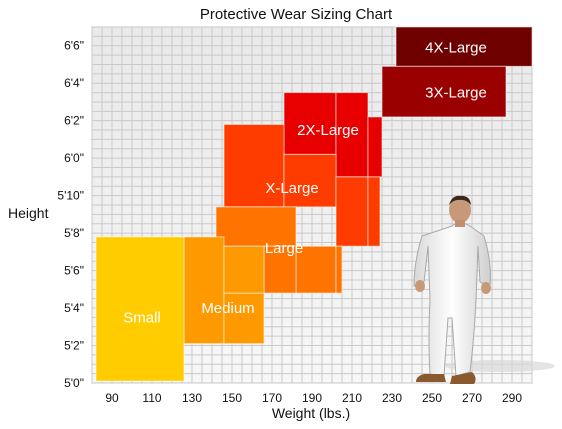 Image resolution: width=562 pixels, height=429 pixels. Describe the element at coordinates (284, 248) in the screenshot. I see `size-label: Large` at that location.